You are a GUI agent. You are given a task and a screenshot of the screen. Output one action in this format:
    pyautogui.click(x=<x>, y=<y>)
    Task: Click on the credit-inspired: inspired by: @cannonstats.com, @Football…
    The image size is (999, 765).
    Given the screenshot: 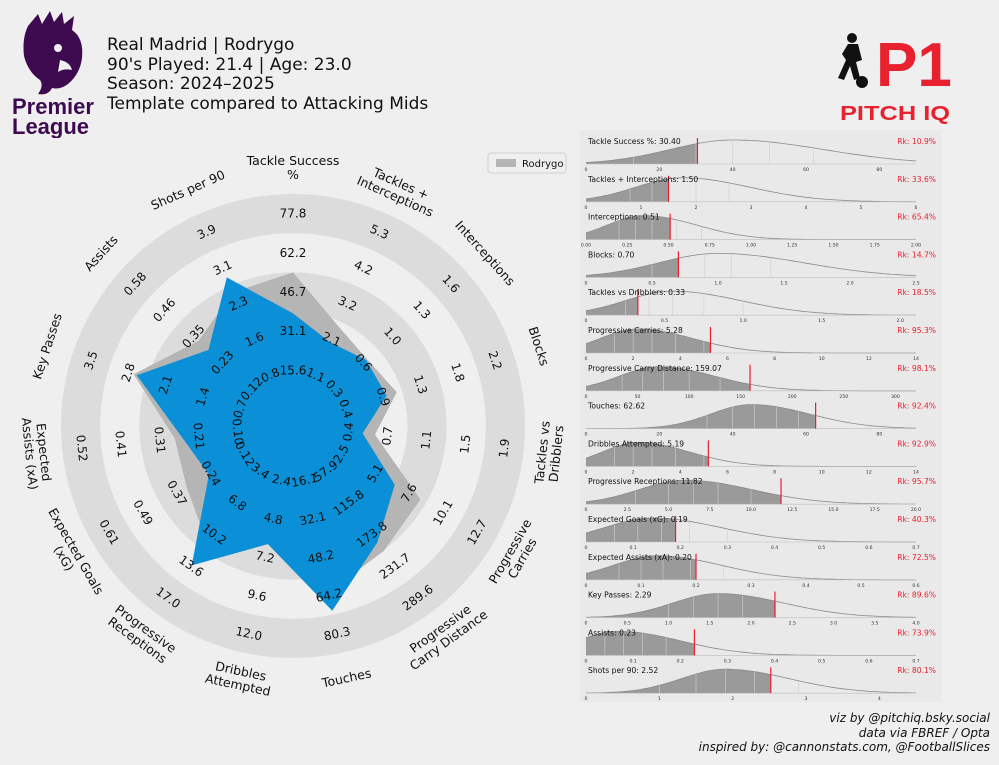 What is the action you would take?
    pyautogui.click(x=844, y=747)
    